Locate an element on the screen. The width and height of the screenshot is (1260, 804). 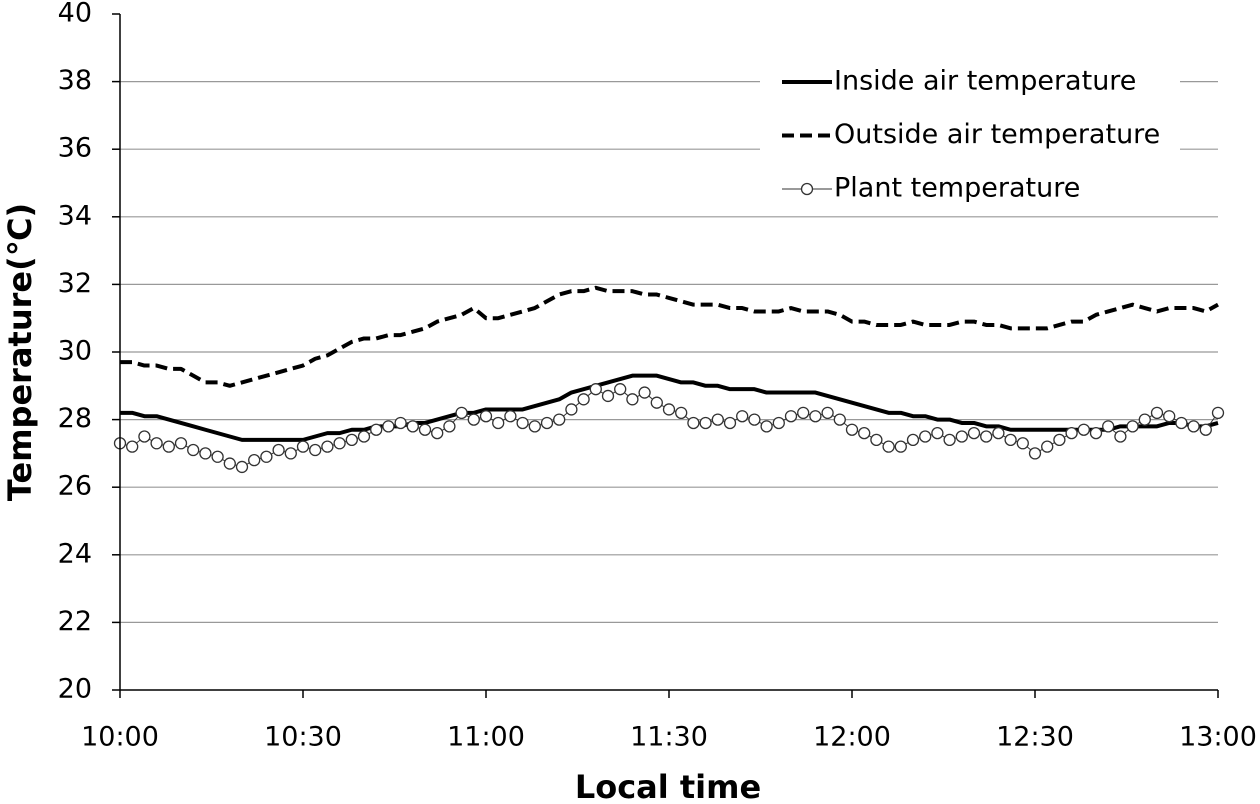
y-tick-label: 32 is located at coordinates (75, 283).